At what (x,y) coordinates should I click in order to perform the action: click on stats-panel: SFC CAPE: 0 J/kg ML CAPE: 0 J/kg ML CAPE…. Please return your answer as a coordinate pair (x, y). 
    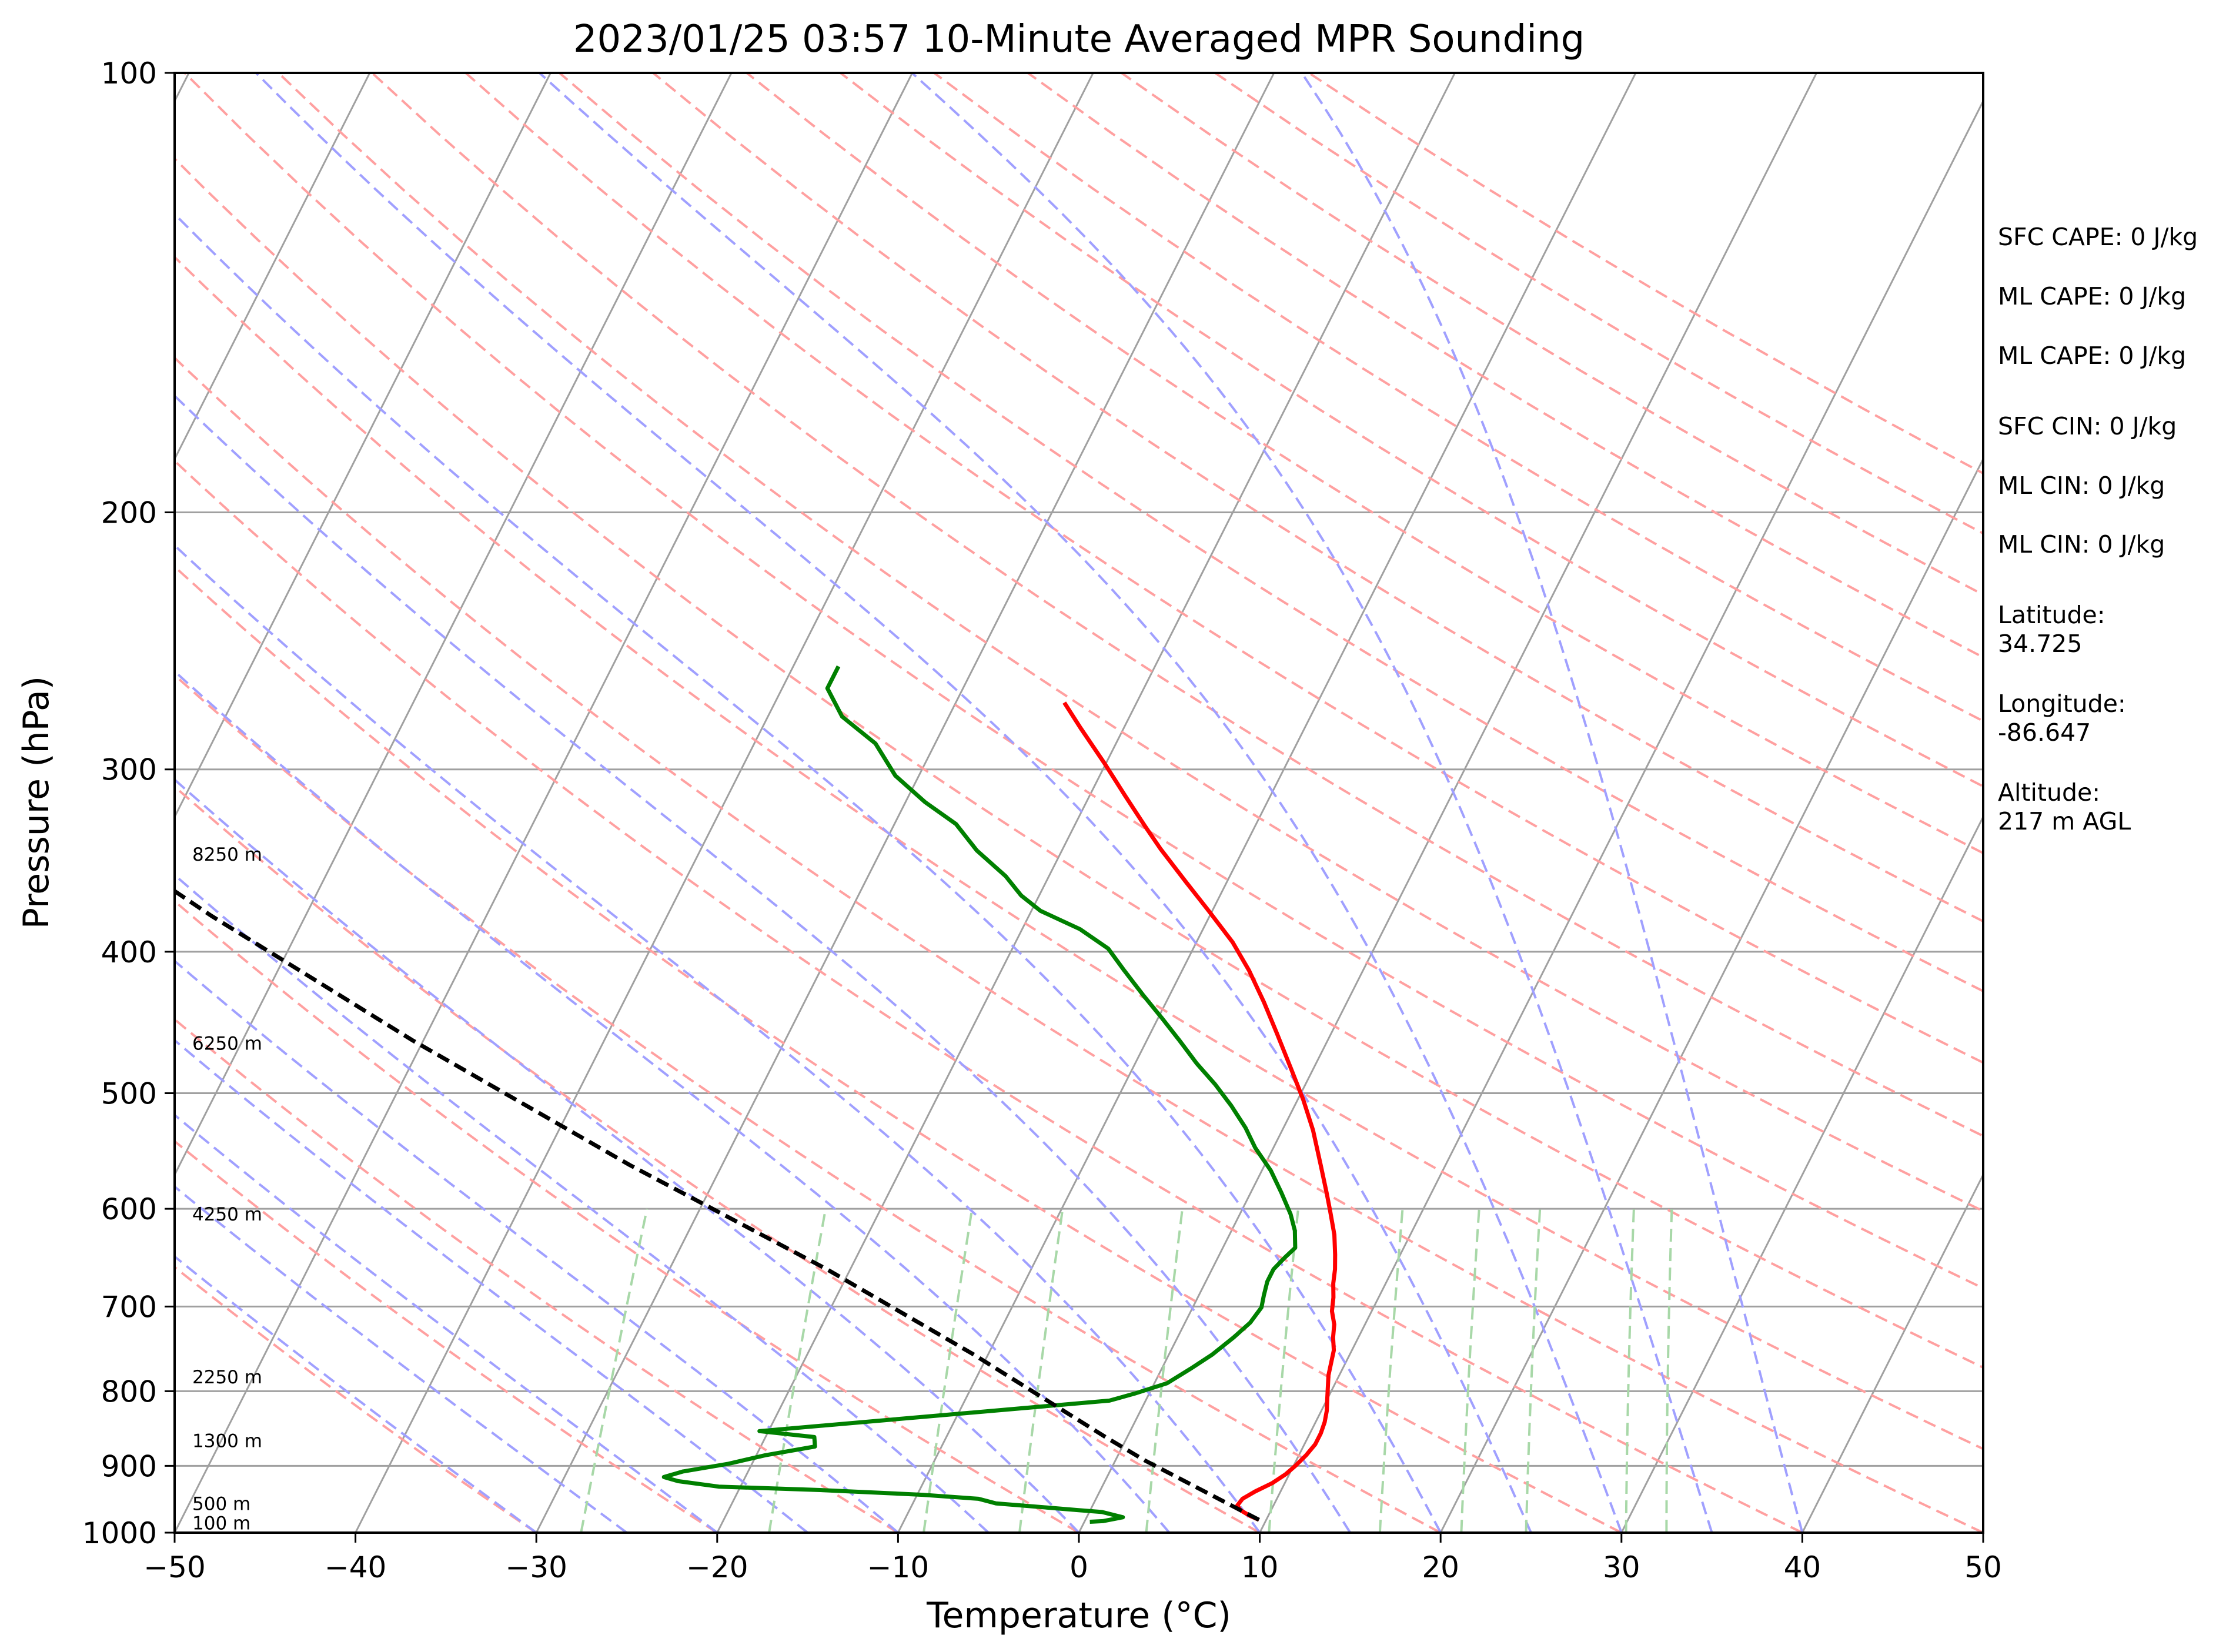
    Looking at the image, I should click on (2098, 529).